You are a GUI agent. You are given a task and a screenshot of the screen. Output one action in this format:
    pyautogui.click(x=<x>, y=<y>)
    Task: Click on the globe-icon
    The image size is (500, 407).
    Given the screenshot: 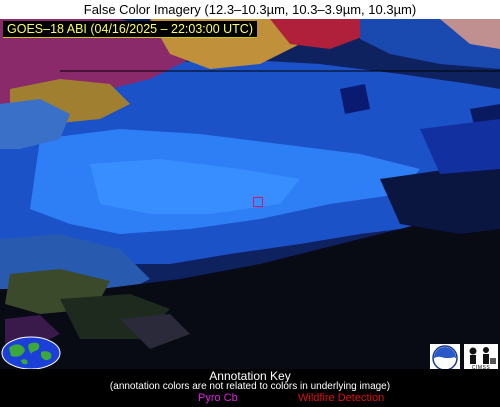 What is the action you would take?
    pyautogui.click(x=31, y=353)
    